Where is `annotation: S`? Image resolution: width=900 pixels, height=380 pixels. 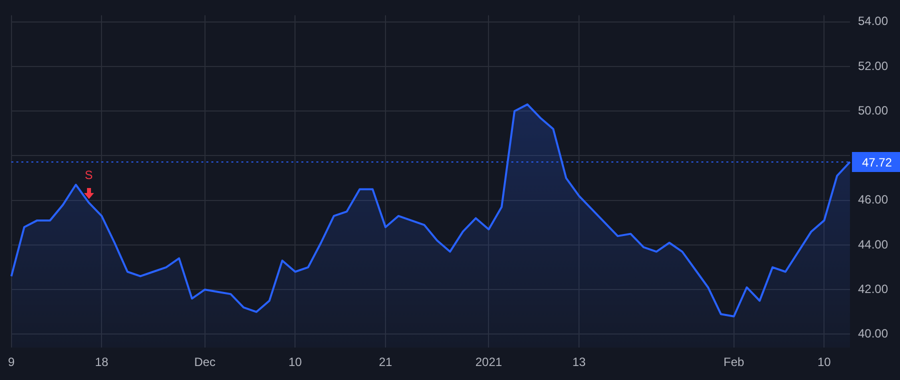
annotation: S is located at coordinates (88, 175).